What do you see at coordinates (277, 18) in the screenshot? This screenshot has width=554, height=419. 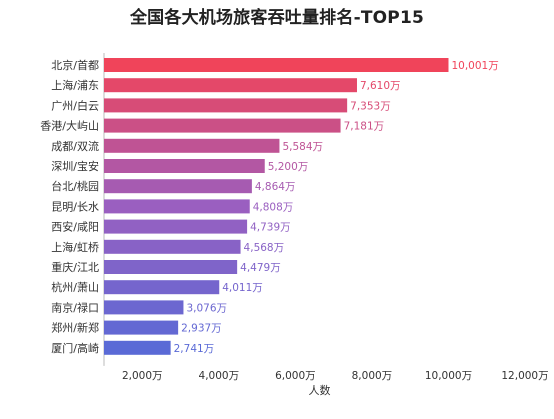 I see `chart-title: 全国各大机场旅客吞吐量排名-TOP15` at bounding box center [277, 18].